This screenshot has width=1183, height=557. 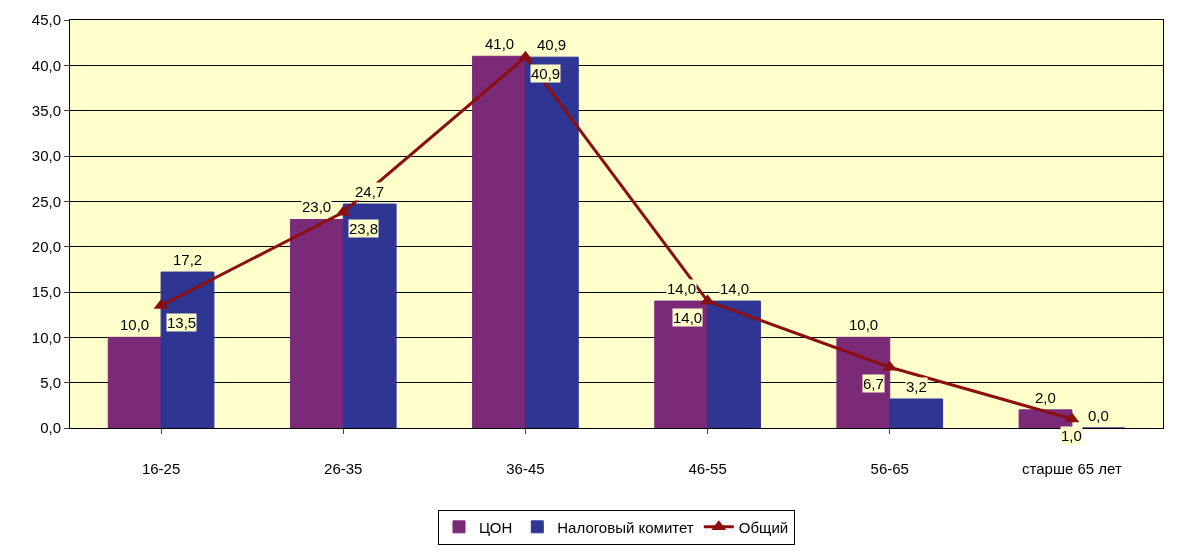 I want to click on y-tick-label: 0,0, so click(x=50, y=428).